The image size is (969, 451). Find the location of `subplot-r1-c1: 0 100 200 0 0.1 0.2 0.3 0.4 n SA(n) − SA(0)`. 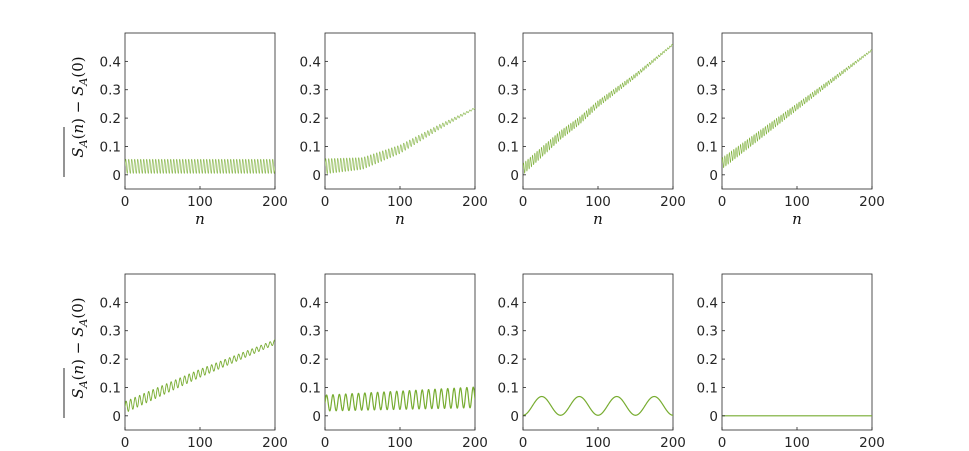

subplot-r1-c1: 0 100 200 0 0.1 0.2 0.3 0.4 n SA(n) − SA(0) is located at coordinates (175, 130).